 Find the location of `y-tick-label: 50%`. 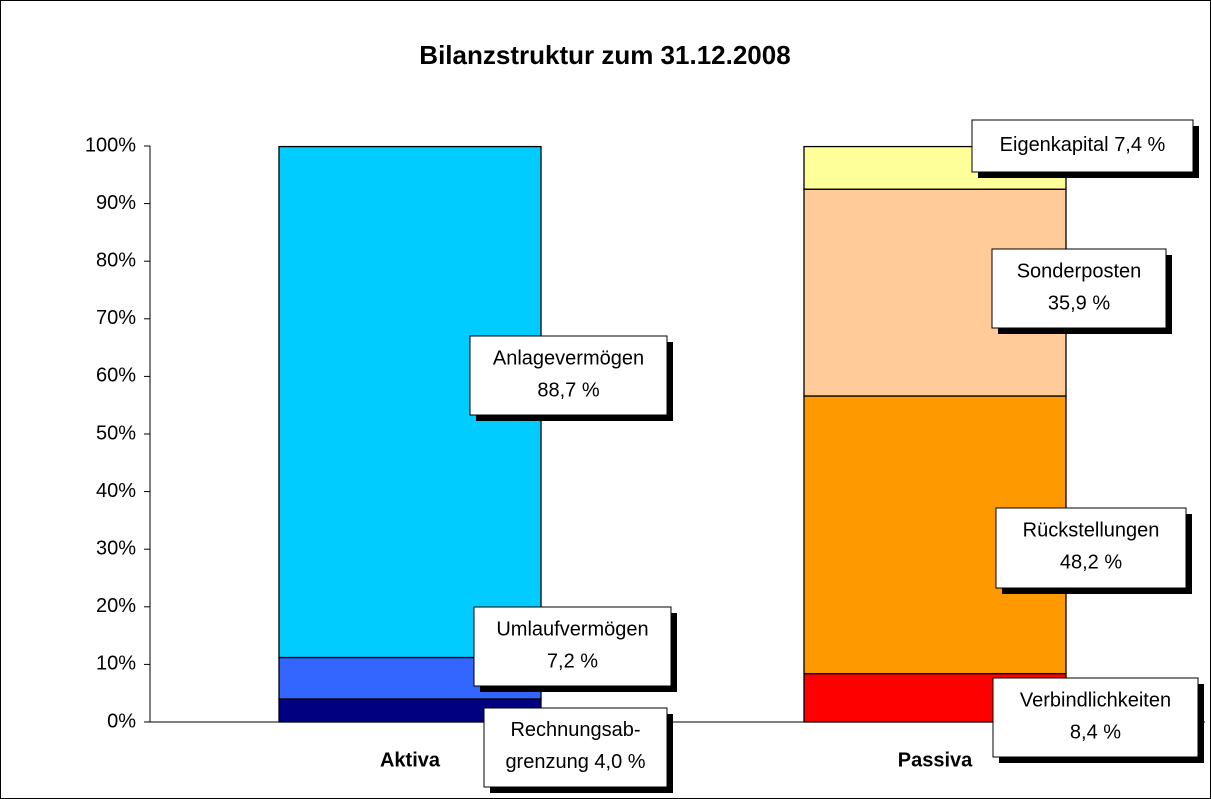

y-tick-label: 50% is located at coordinates (116, 433).